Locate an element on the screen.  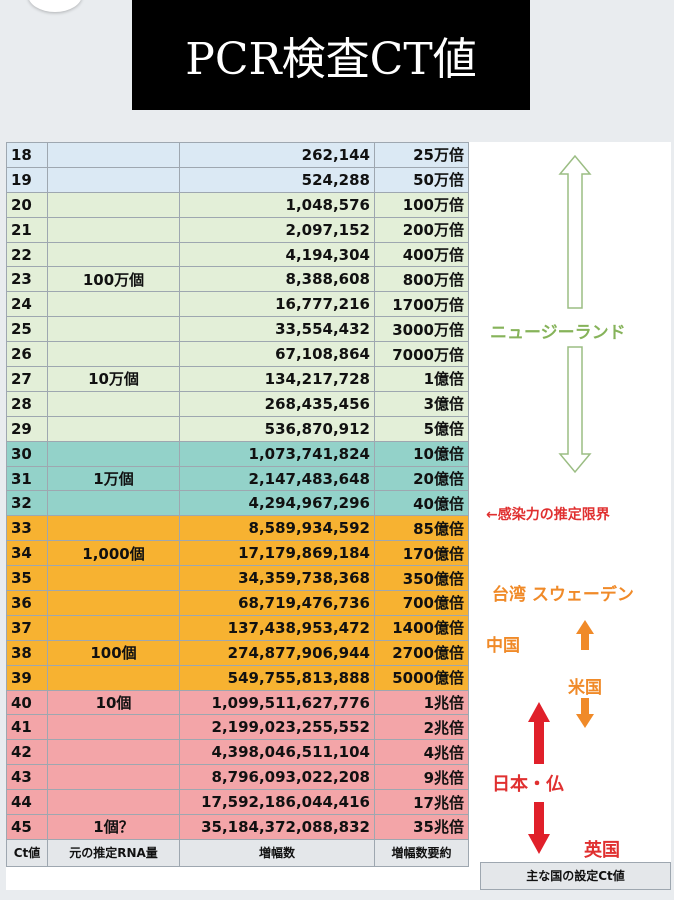
cell-amp: 33,554,432 is located at coordinates (277, 329).